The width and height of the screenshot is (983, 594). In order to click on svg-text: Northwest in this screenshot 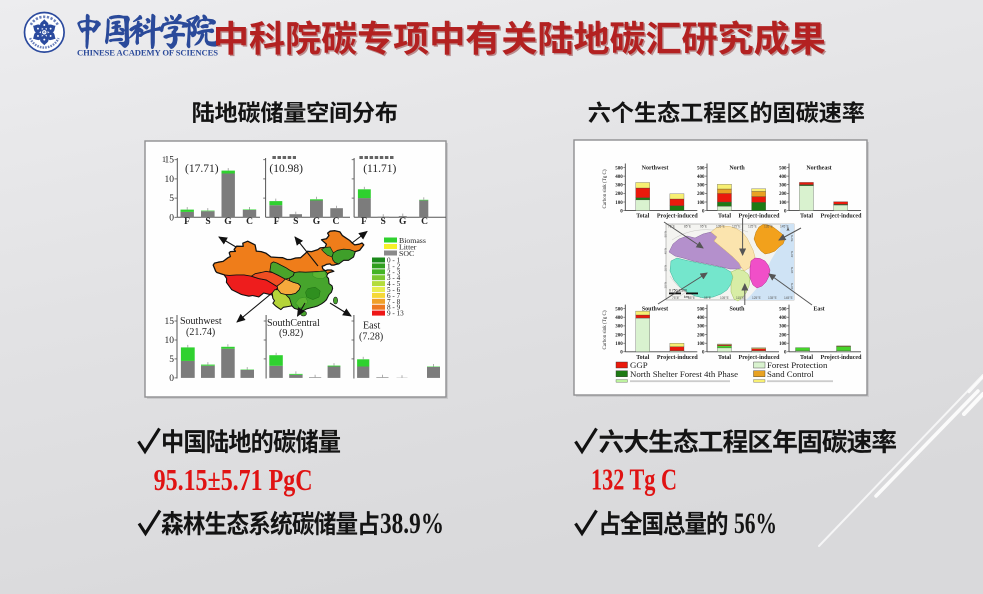, I will do `click(655, 169)`.